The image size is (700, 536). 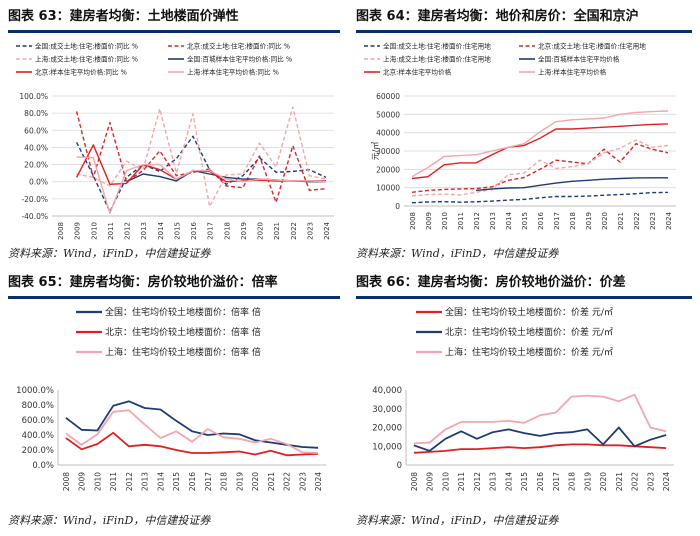 What do you see at coordinates (529, 312) in the screenshot?
I see `legend-label: 全国：住宅均价较土地楼面价：价差 元/㎡` at bounding box center [529, 312].